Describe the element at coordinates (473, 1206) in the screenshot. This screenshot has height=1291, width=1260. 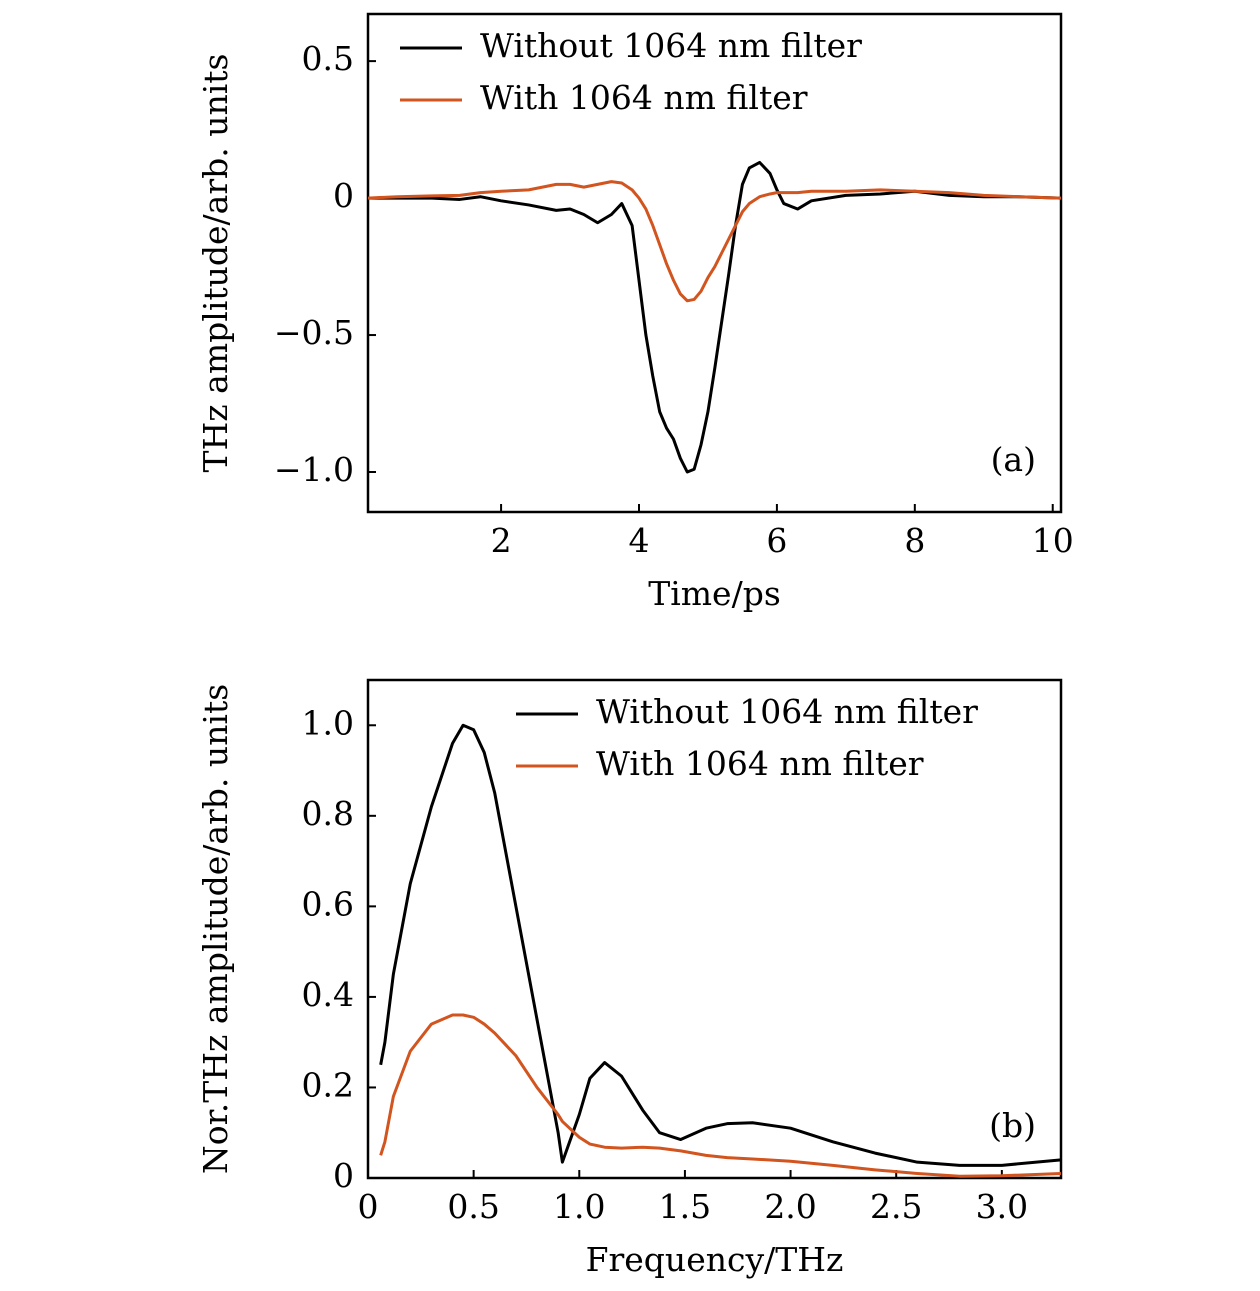
I see `x-tick-label: 0.5` at that location.